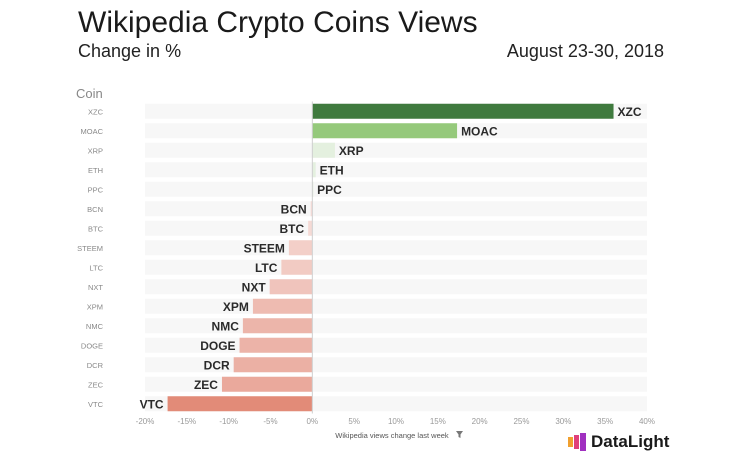 The width and height of the screenshot is (736, 460). Describe the element at coordinates (630, 112) in the screenshot. I see `bar-label: XZC` at that location.